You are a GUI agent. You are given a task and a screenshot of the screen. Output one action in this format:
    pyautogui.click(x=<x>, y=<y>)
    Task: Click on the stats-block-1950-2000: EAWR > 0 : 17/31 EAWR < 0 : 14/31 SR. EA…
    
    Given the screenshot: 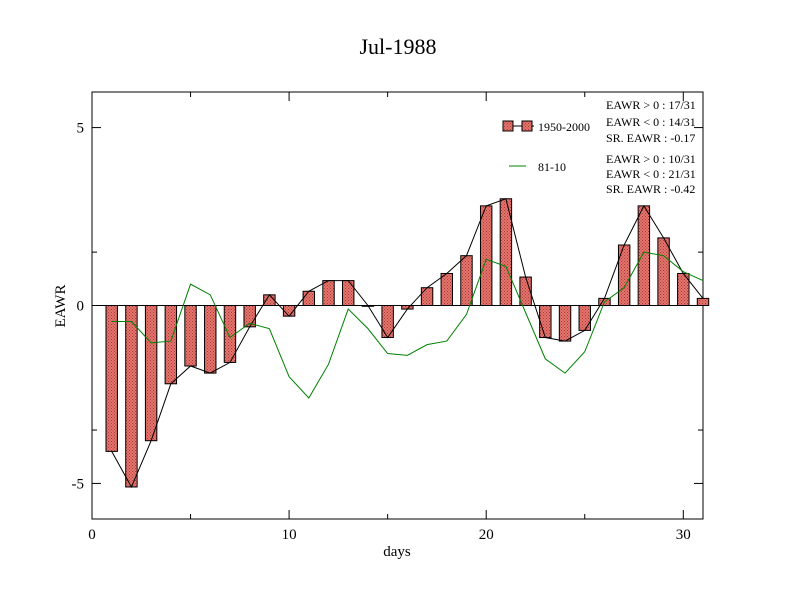 What is the action you would take?
    pyautogui.click(x=651, y=121)
    